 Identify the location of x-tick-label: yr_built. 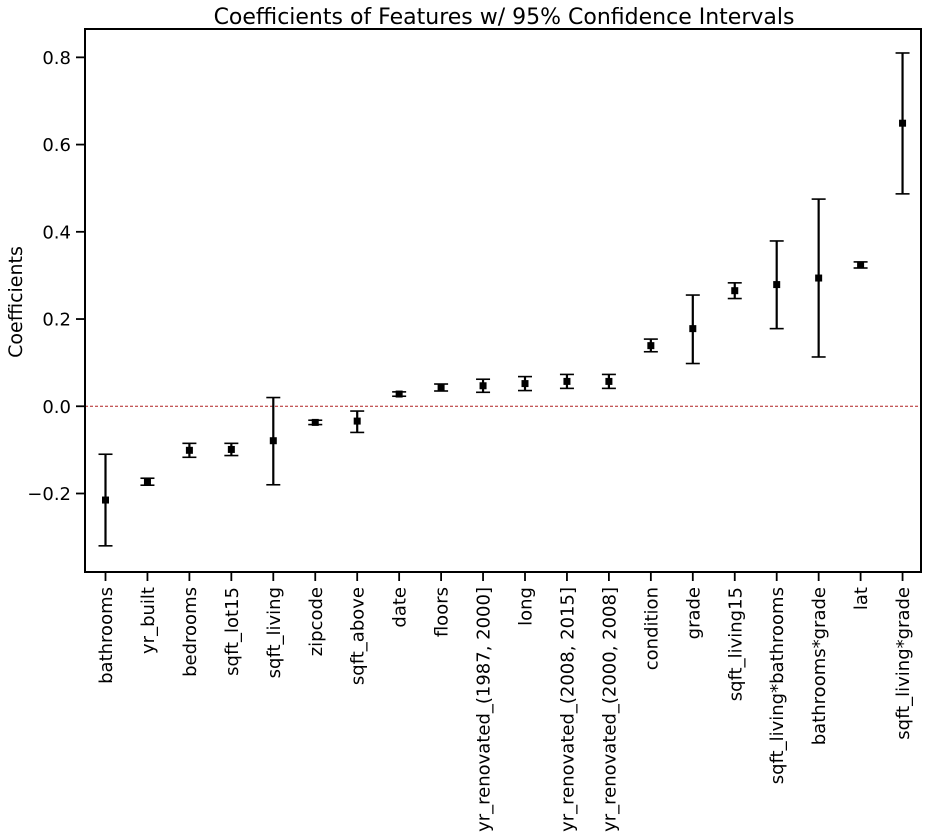
(148, 620).